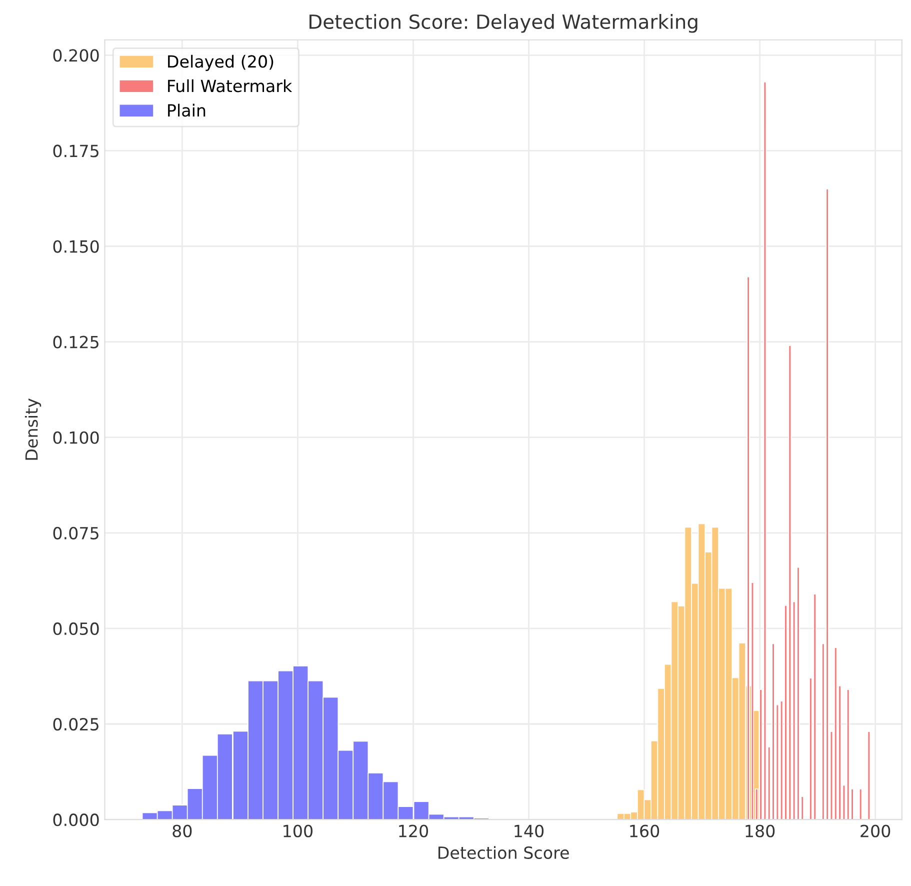  Describe the element at coordinates (760, 831) in the screenshot. I see `x-tick-label: 180` at that location.